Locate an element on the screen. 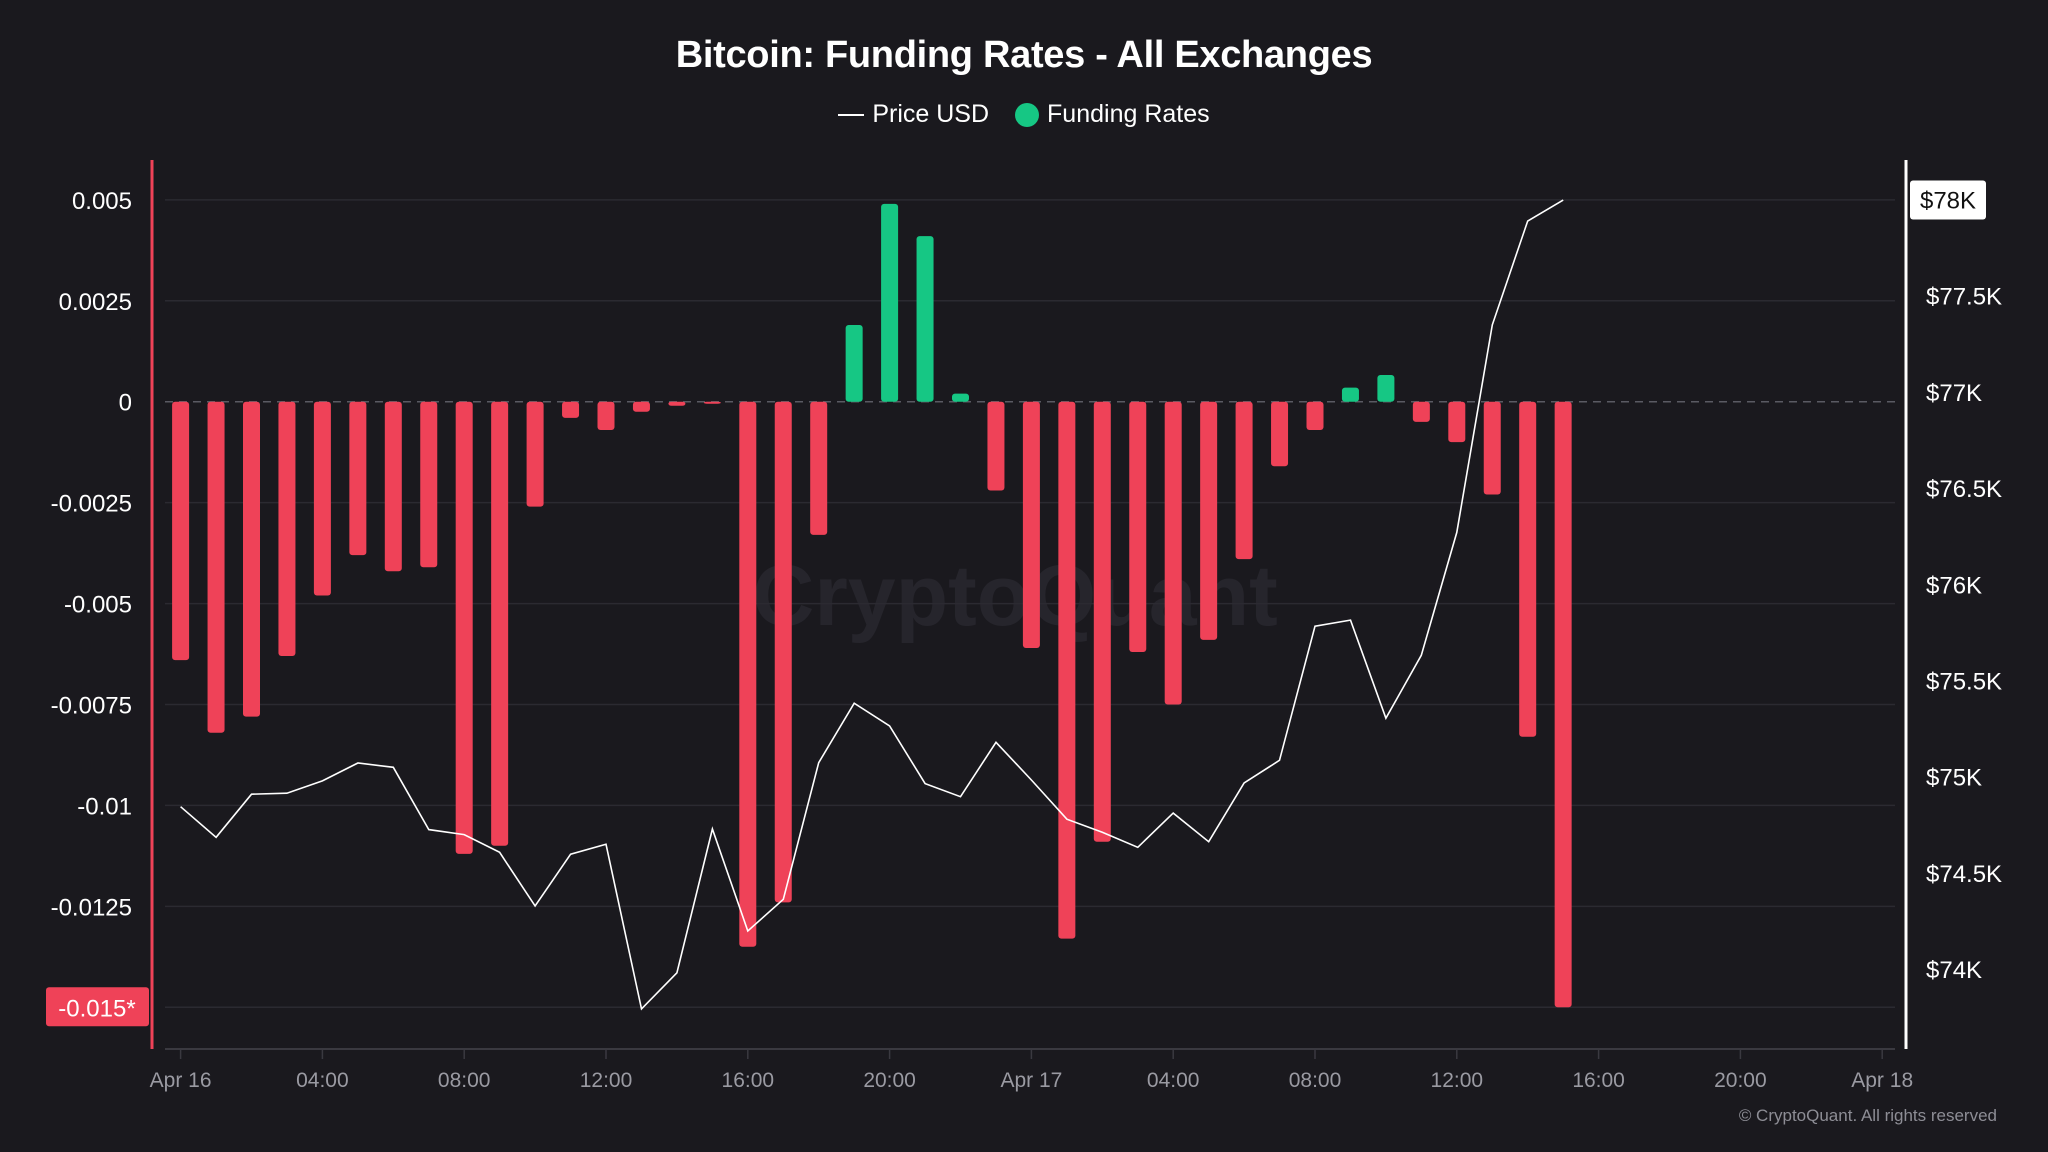  right-y-tick-label: $77K is located at coordinates (1954, 393).